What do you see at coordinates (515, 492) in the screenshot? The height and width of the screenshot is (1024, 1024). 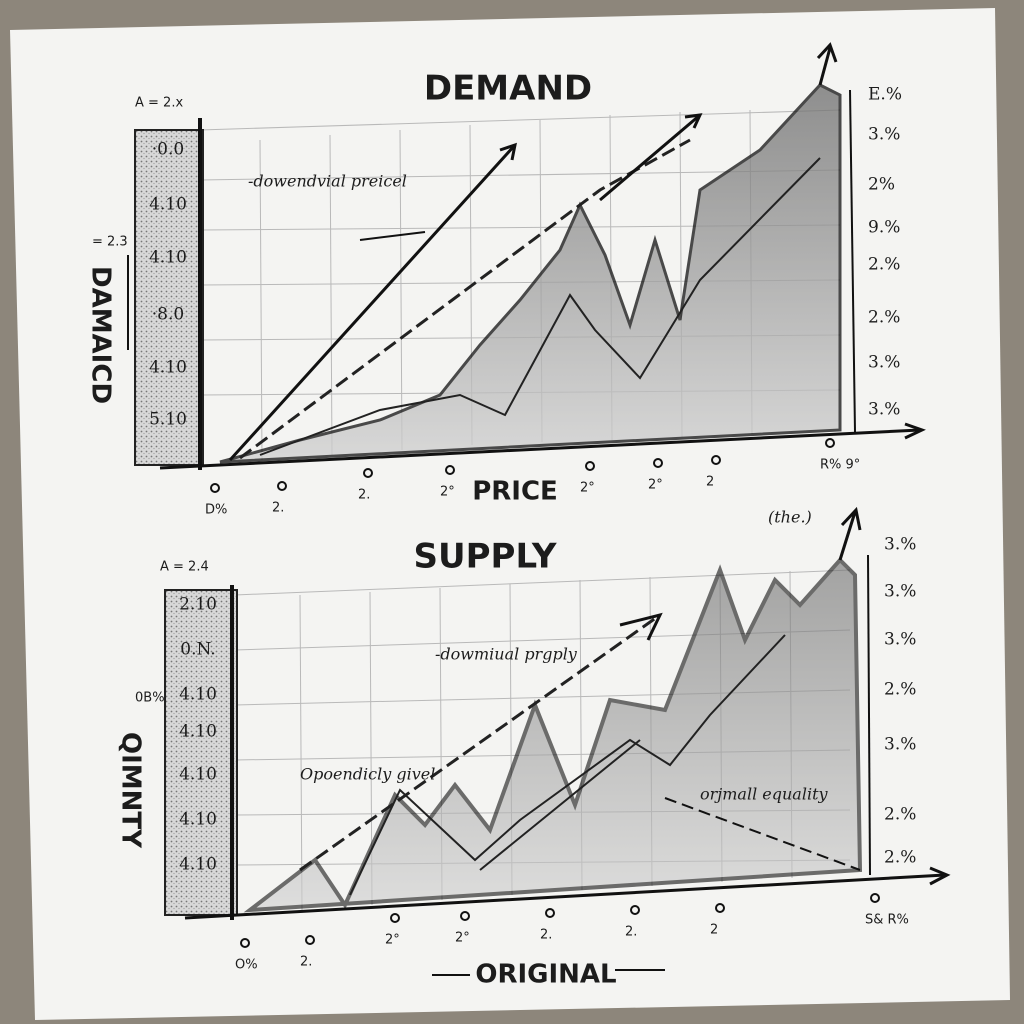 I see `x-axis-title: PRICE` at bounding box center [515, 492].